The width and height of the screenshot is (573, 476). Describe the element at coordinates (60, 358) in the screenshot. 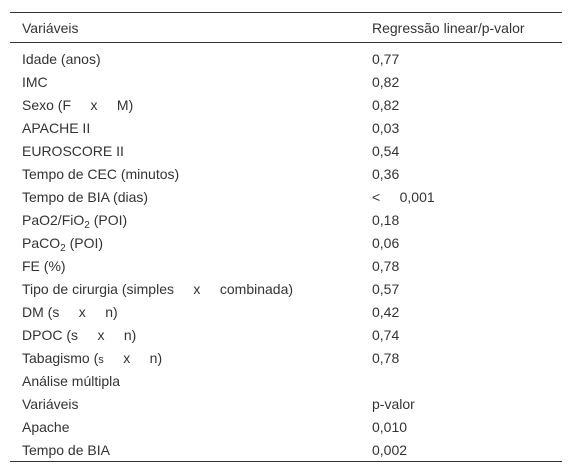

I see `text-segment: Tabagismo (` at that location.